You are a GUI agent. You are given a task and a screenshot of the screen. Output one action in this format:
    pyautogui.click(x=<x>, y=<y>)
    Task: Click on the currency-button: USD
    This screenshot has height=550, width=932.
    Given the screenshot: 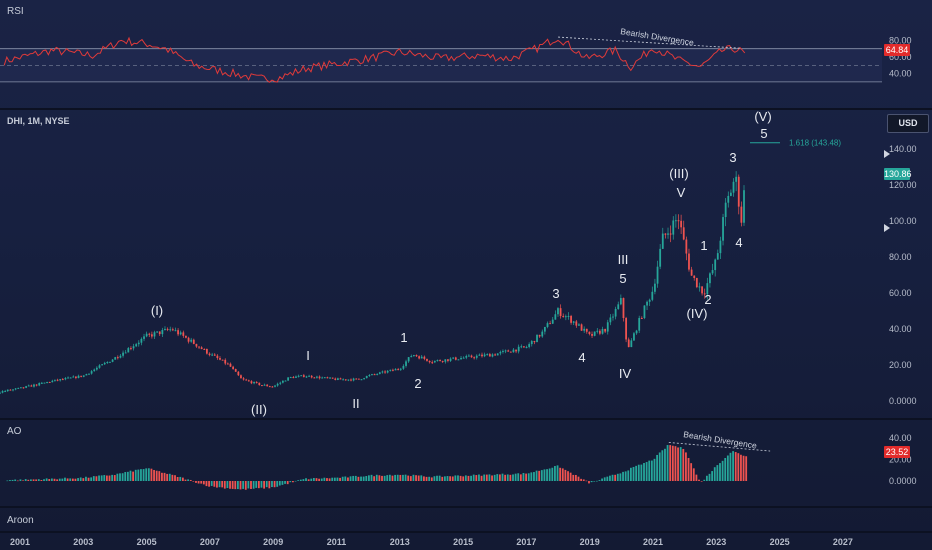 What is the action you would take?
    pyautogui.click(x=908, y=123)
    